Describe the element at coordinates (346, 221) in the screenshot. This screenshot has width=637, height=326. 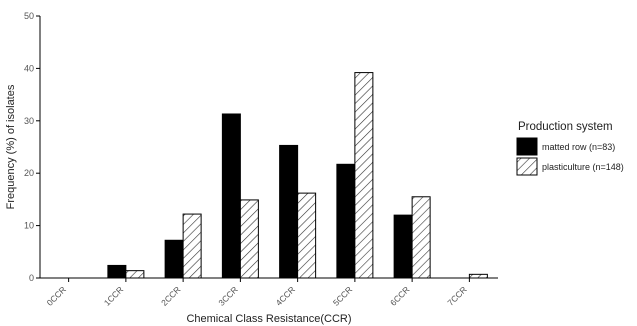
I see `bar-matted-row-5CCR` at that location.